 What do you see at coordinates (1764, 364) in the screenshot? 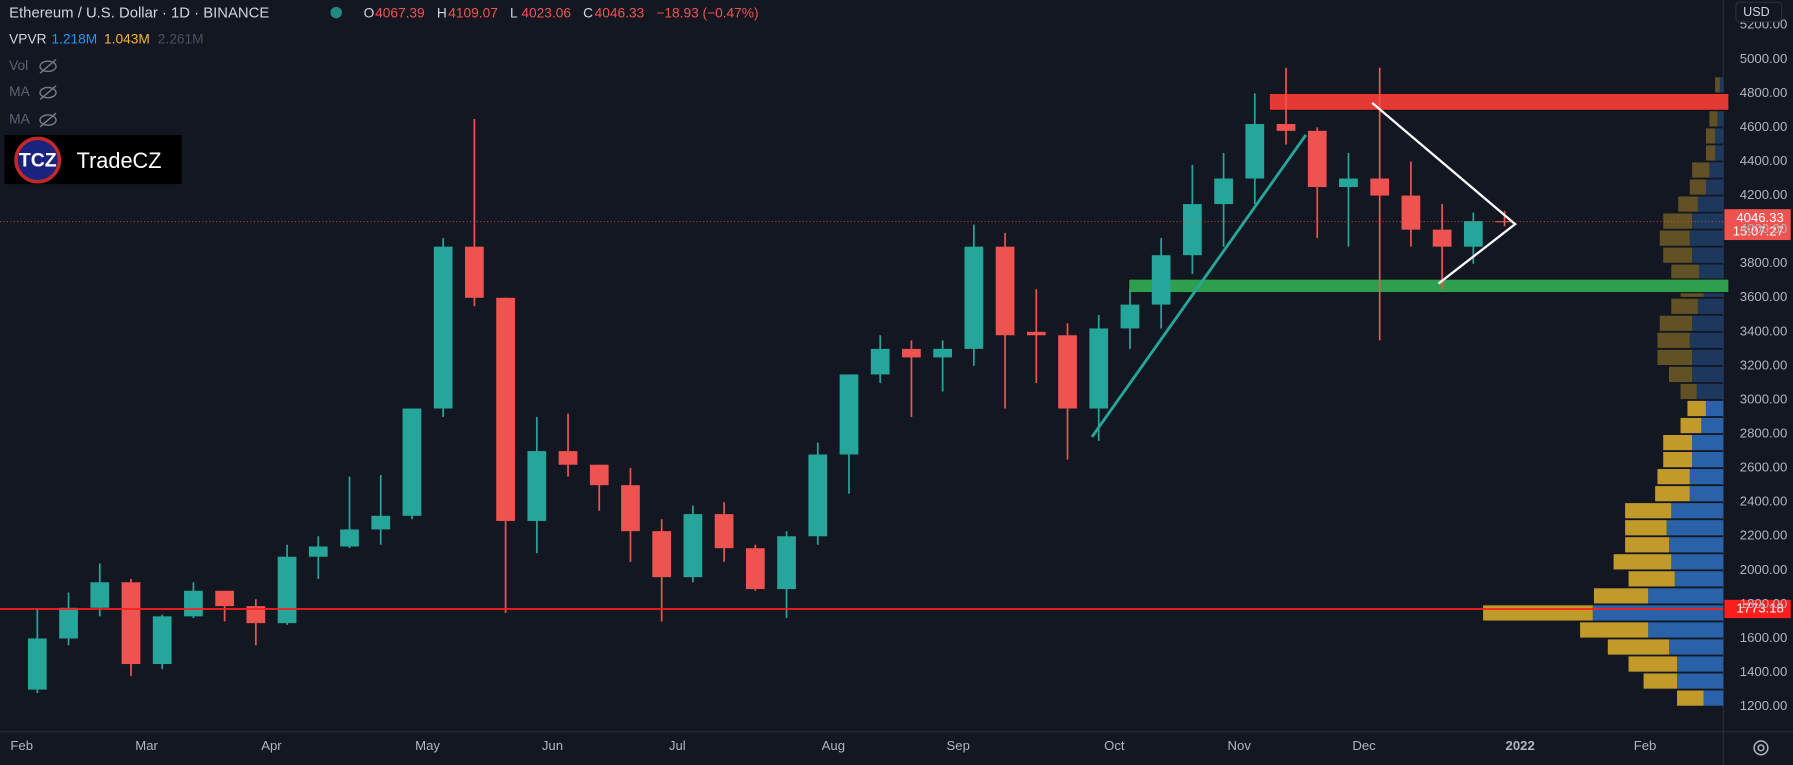
I see `y-tick-label: 3200.00` at bounding box center [1764, 364].